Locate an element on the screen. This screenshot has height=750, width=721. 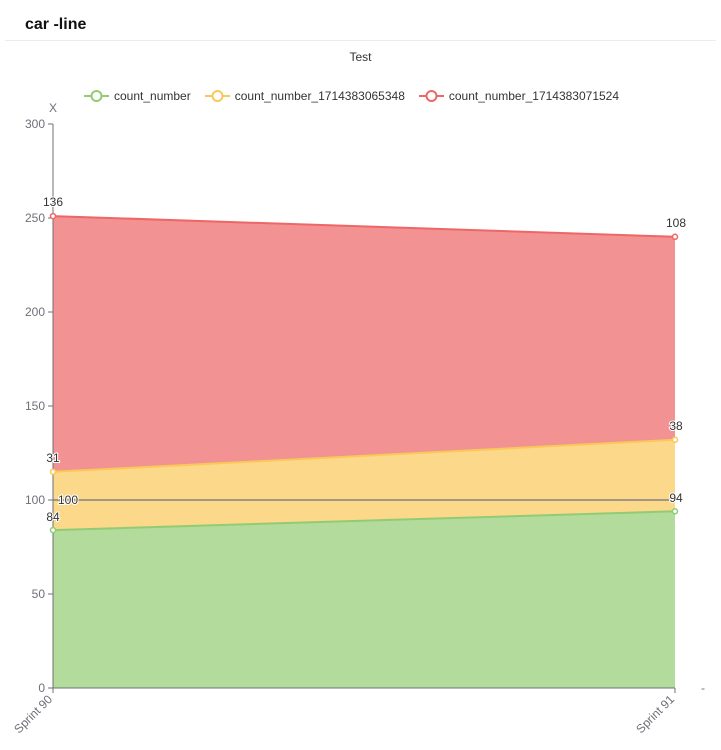
legend-item-count-number: count_number is located at coordinates (137, 96).